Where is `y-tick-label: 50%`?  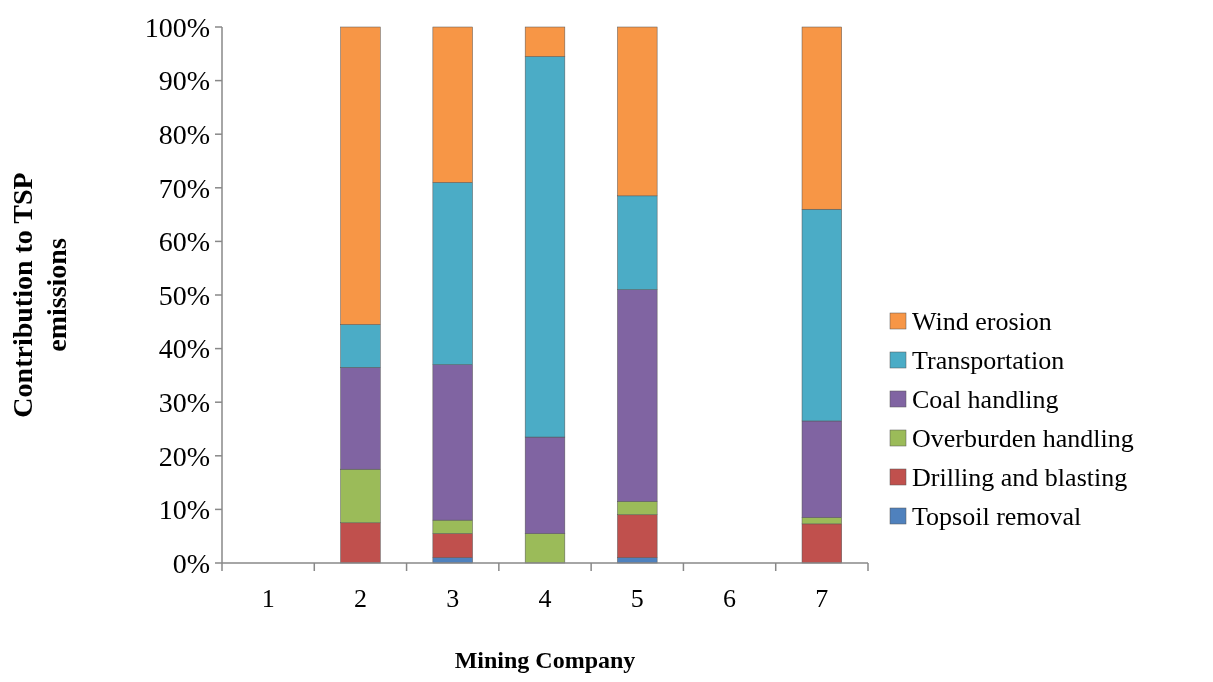 y-tick-label: 50% is located at coordinates (184, 295).